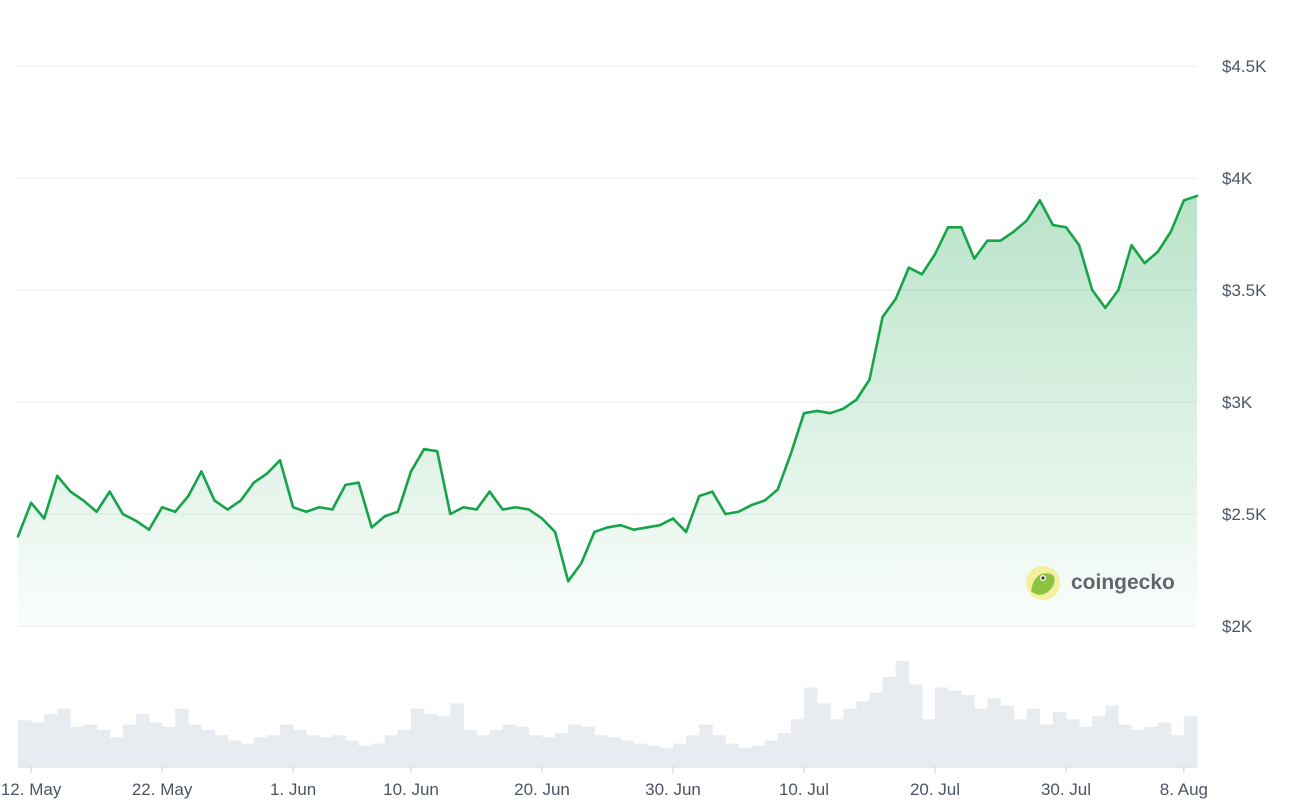 This screenshot has width=1292, height=812. What do you see at coordinates (1237, 626) in the screenshot?
I see `y-tick-label: $2K` at bounding box center [1237, 626].